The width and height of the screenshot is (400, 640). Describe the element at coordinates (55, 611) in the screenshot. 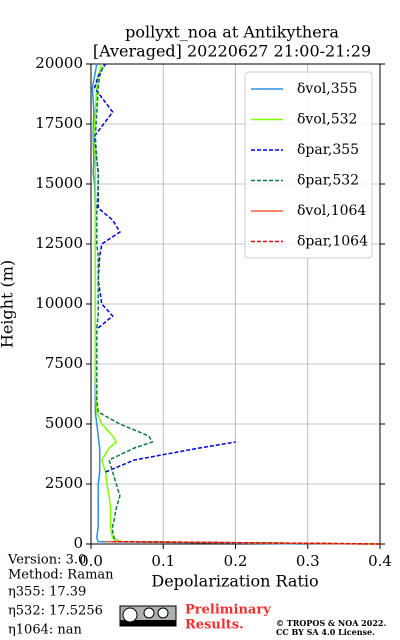

I see `info-text: η532: 17.5256` at that location.